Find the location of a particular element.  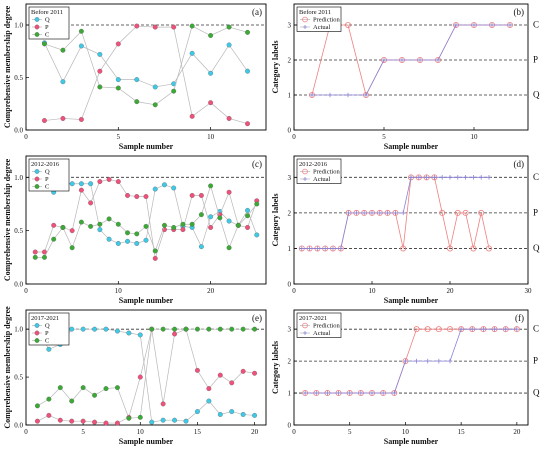

category-label: Q is located at coordinates (536, 95).